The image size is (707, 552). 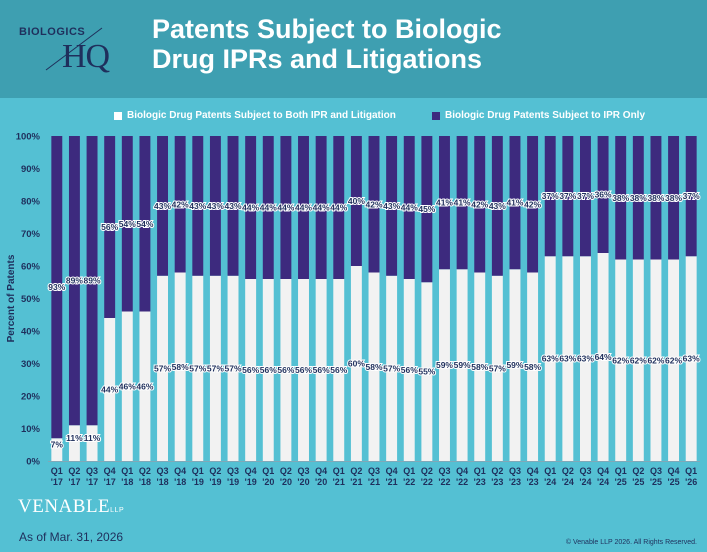 What do you see at coordinates (92, 438) in the screenshot?
I see `data-label-both: 11%` at bounding box center [92, 438].